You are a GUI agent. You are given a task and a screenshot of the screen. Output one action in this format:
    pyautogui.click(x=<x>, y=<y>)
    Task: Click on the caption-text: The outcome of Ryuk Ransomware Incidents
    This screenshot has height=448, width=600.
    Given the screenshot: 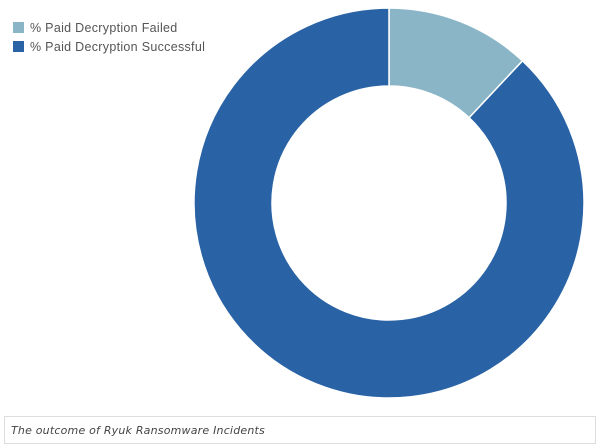 What is the action you would take?
    pyautogui.click(x=138, y=430)
    